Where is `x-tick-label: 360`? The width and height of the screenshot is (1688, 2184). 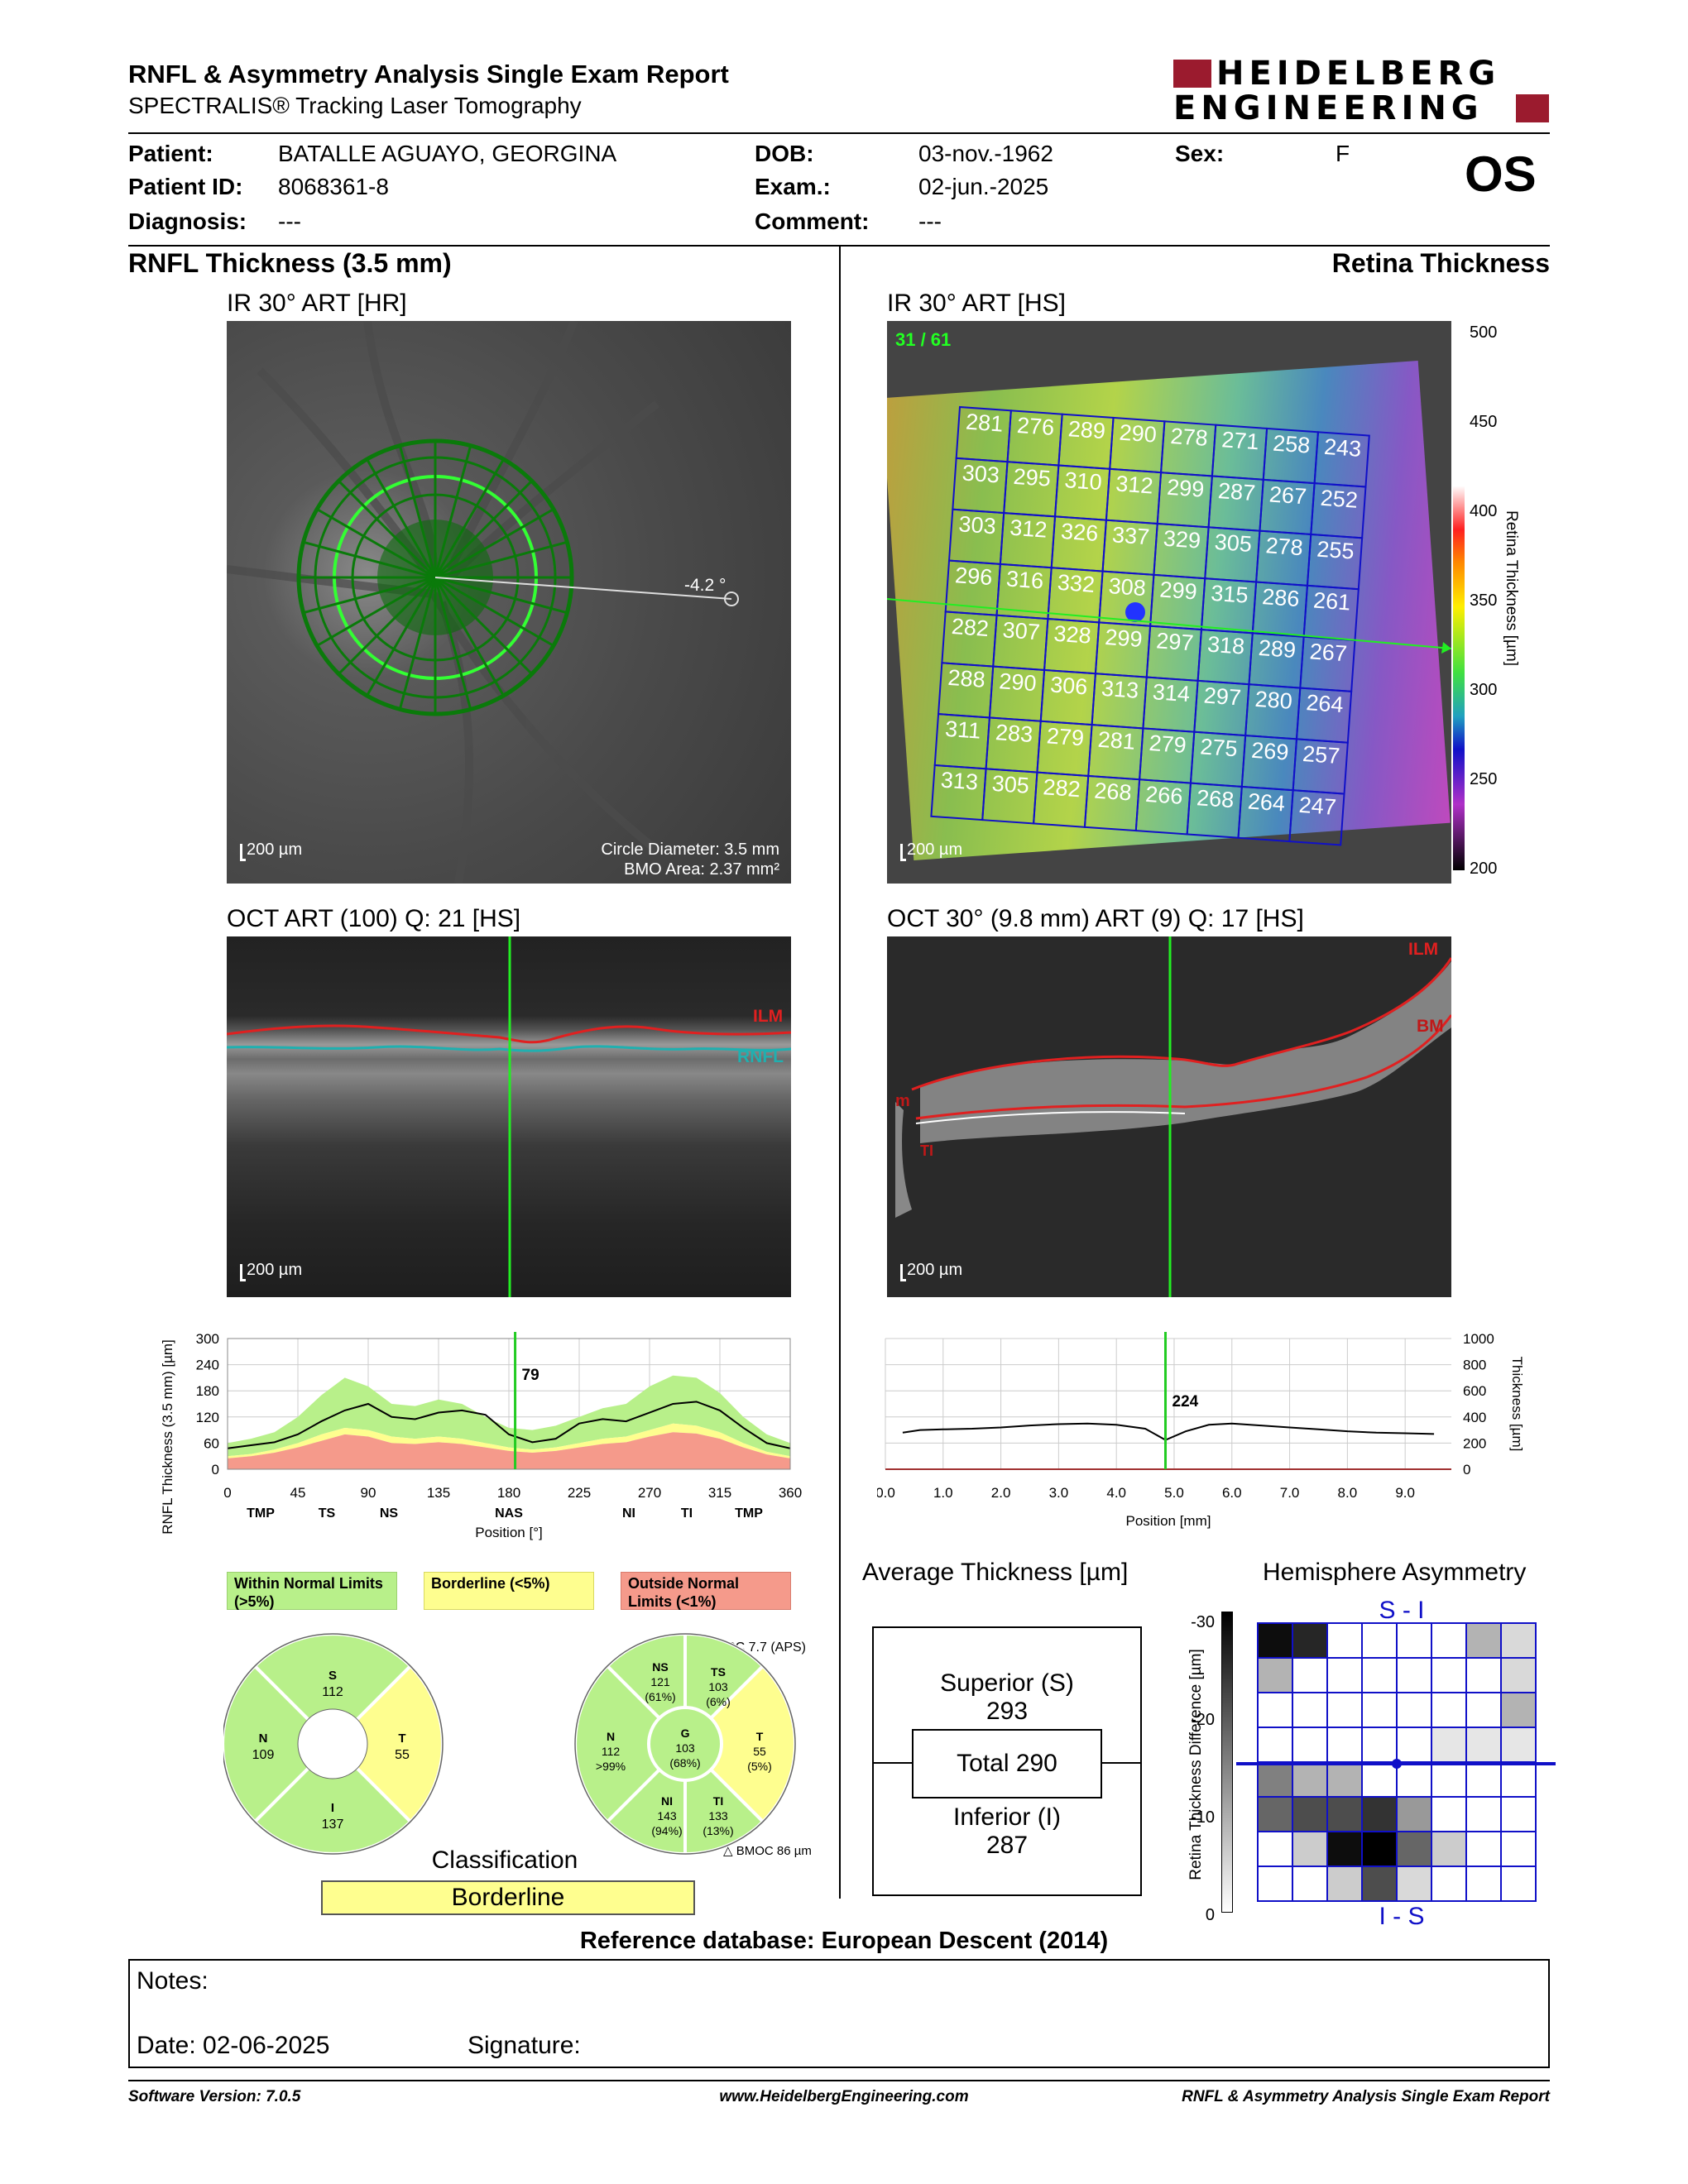 x-tick-label: 360 is located at coordinates (790, 1493).